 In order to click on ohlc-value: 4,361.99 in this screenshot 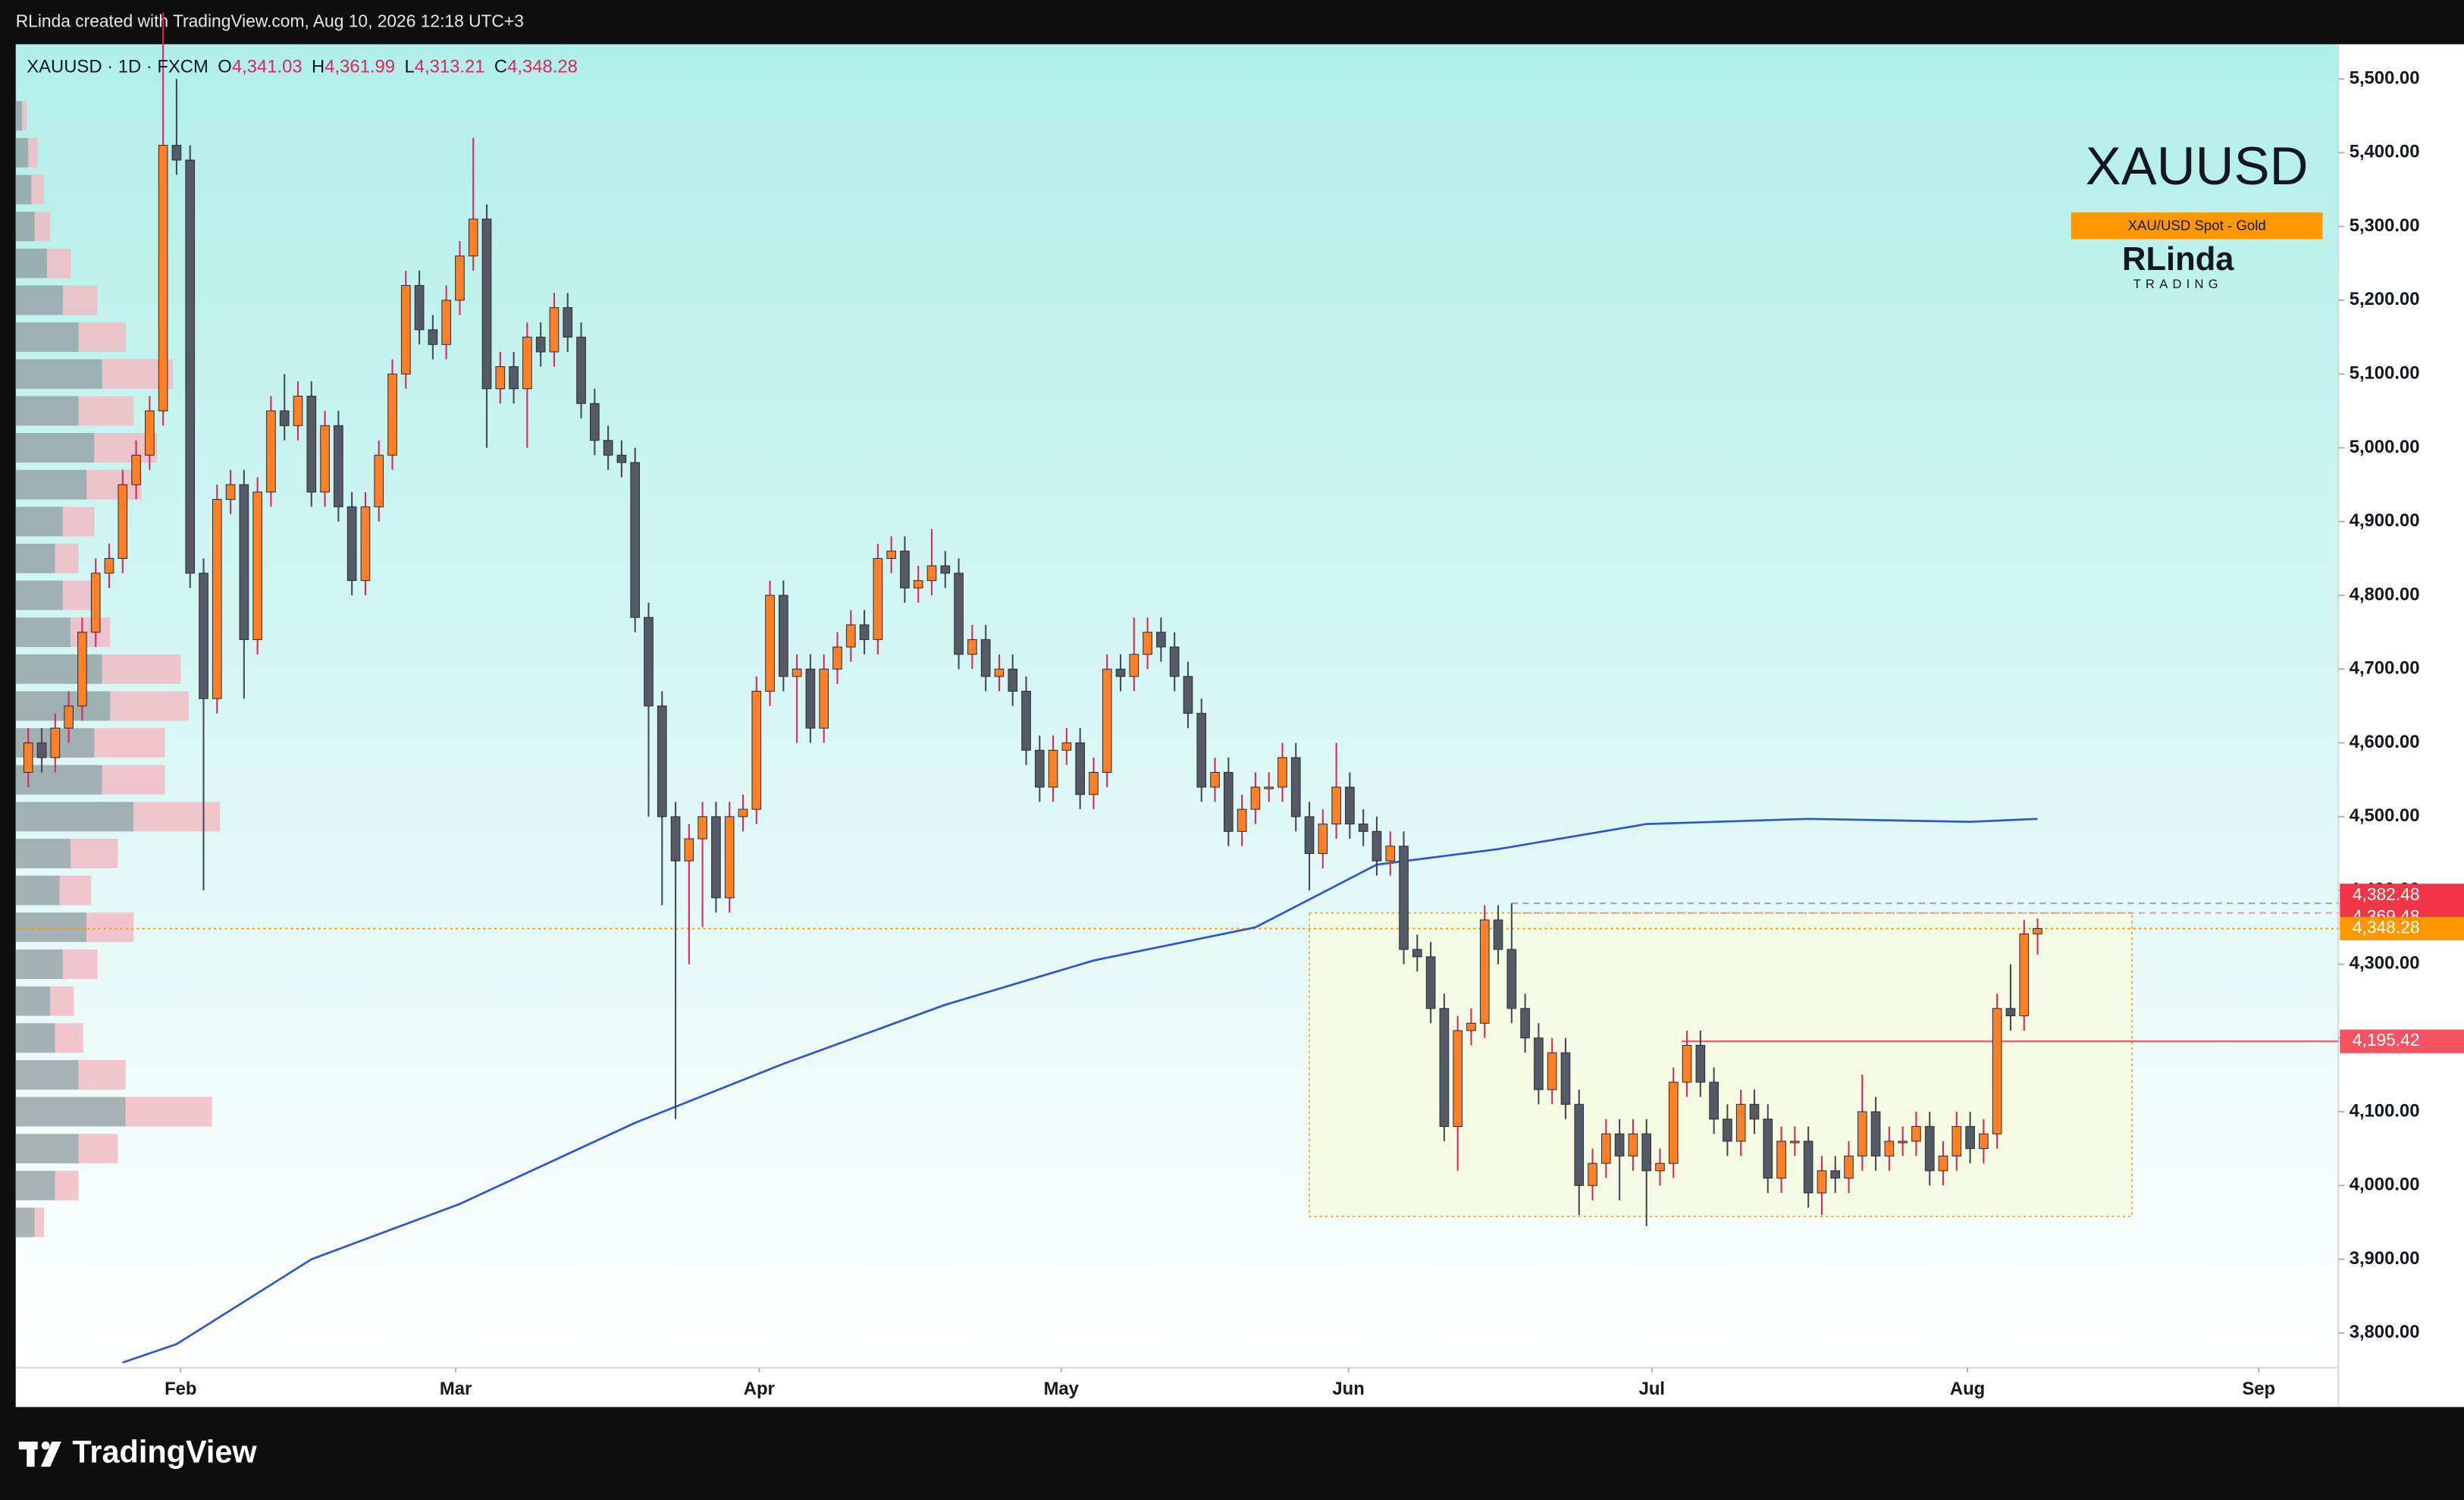, I will do `click(359, 67)`.